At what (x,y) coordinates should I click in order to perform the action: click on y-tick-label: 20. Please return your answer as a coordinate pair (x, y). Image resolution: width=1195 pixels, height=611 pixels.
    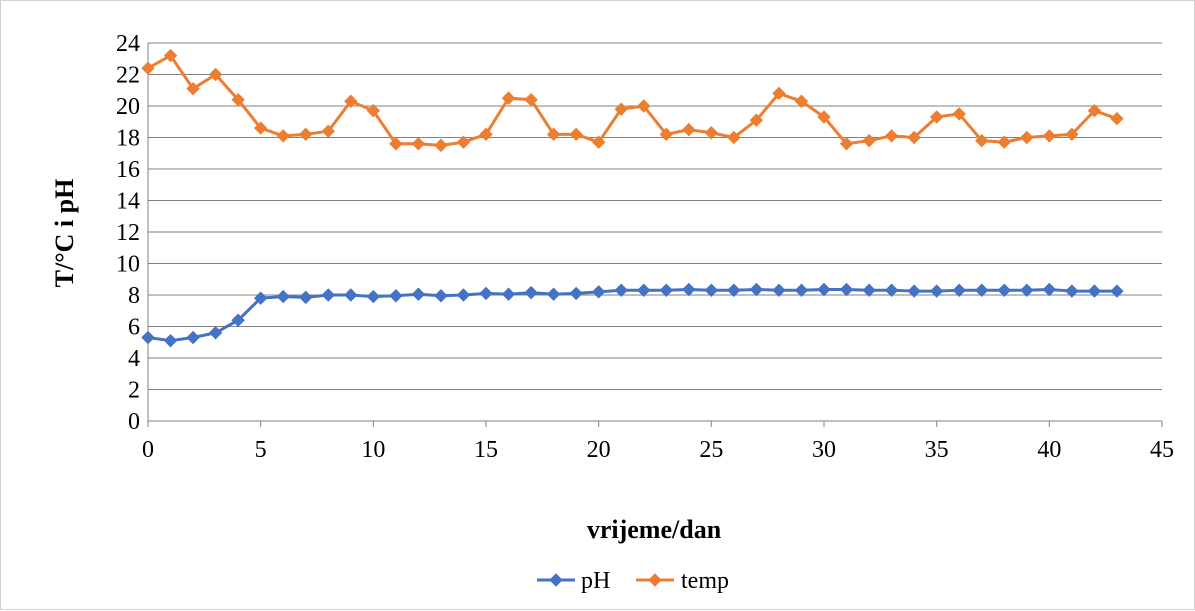
    Looking at the image, I should click on (128, 107).